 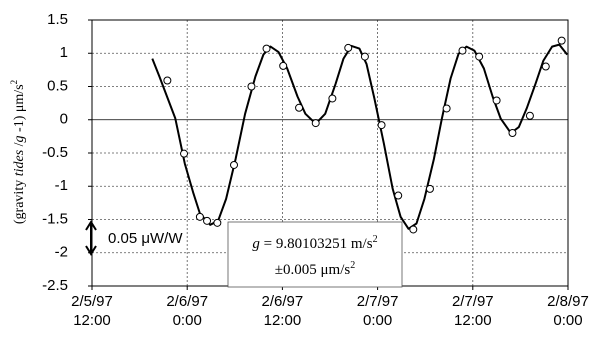 What do you see at coordinates (19, 109) in the screenshot?
I see `label-part: -1) μm/s` at bounding box center [19, 109].